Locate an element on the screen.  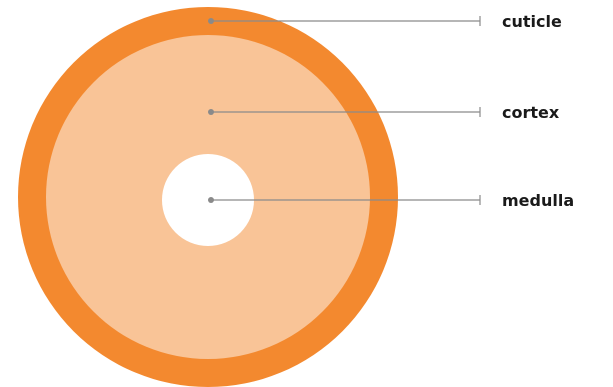
cuticle-label: cuticle is located at coordinates (532, 21).